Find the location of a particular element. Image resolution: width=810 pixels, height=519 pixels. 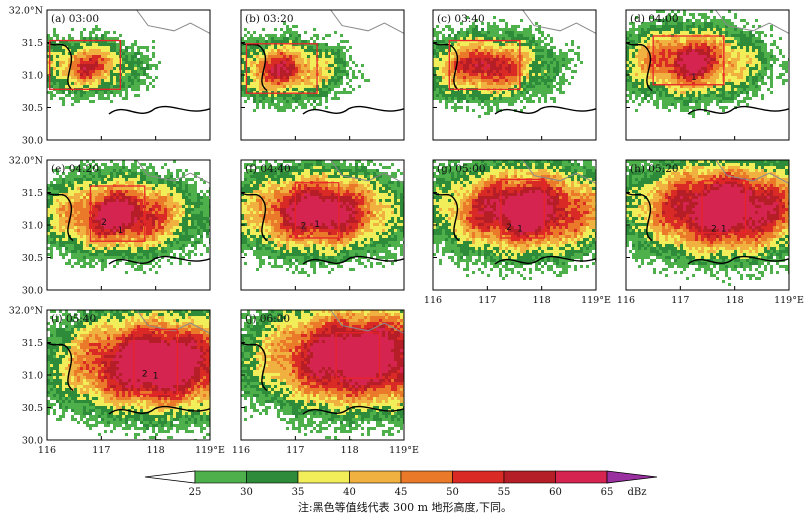

panel-g: 2 1 (g) 05:00 is located at coordinates (514, 225).